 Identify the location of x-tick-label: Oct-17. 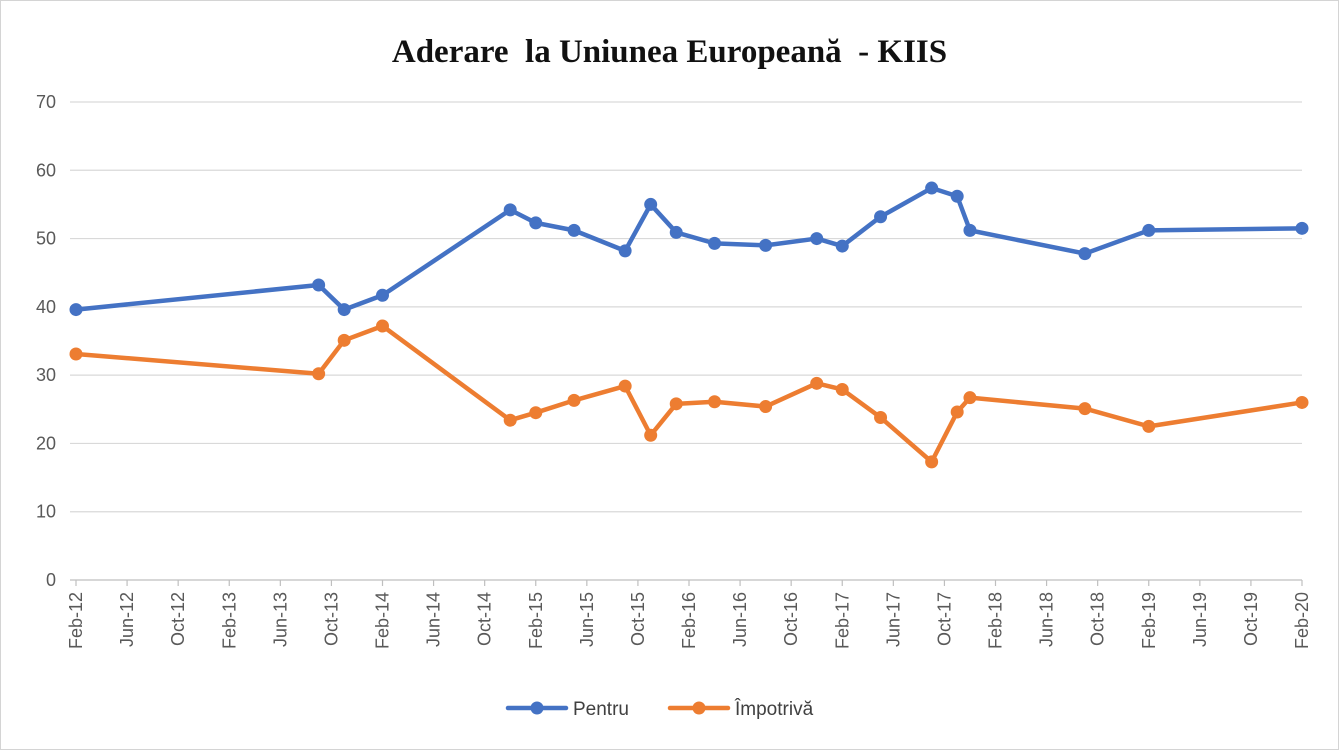
(944, 619).